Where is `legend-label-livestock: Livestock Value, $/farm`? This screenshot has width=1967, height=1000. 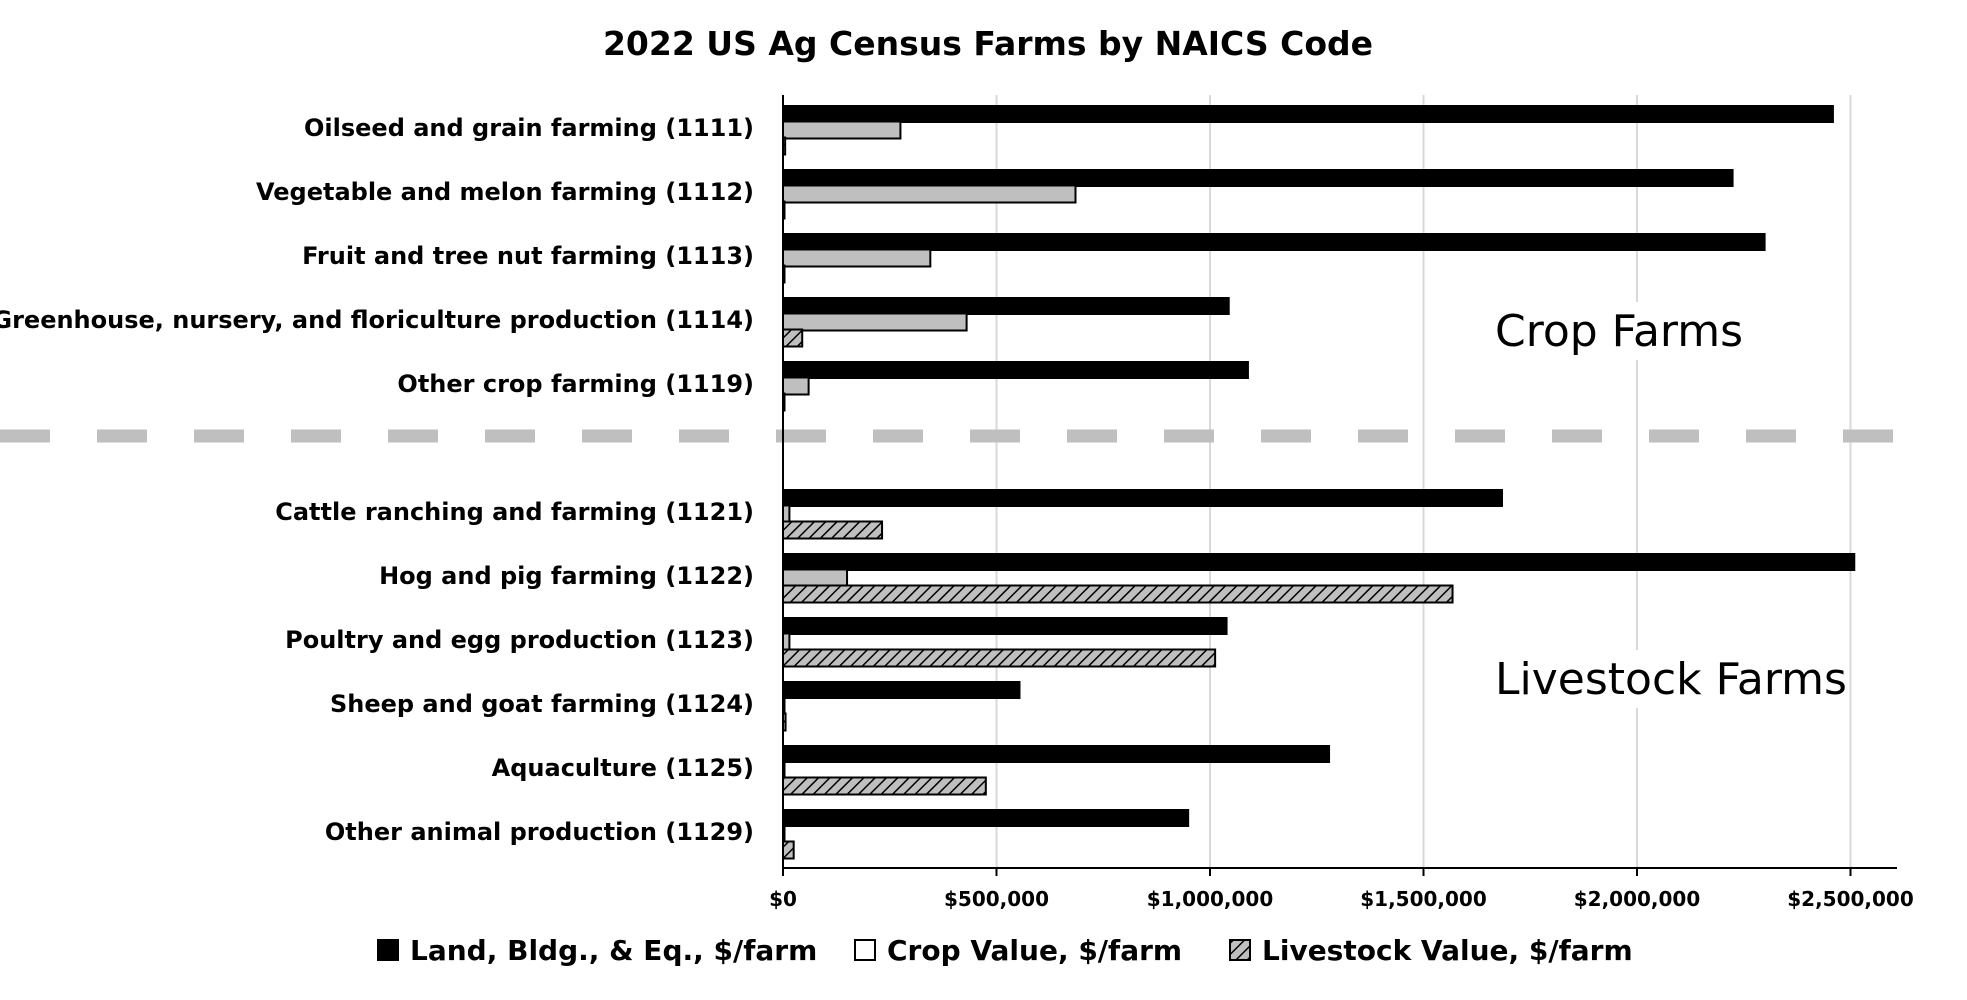 legend-label-livestock: Livestock Value, $/farm is located at coordinates (1447, 950).